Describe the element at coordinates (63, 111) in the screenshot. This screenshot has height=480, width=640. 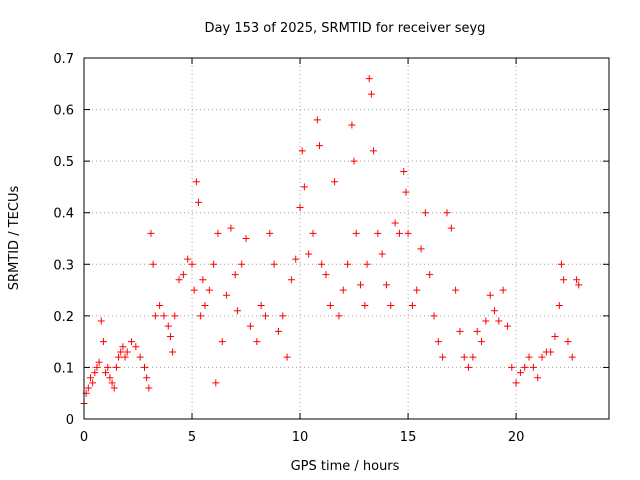
I see `y-tick-label: 0.6` at that location.